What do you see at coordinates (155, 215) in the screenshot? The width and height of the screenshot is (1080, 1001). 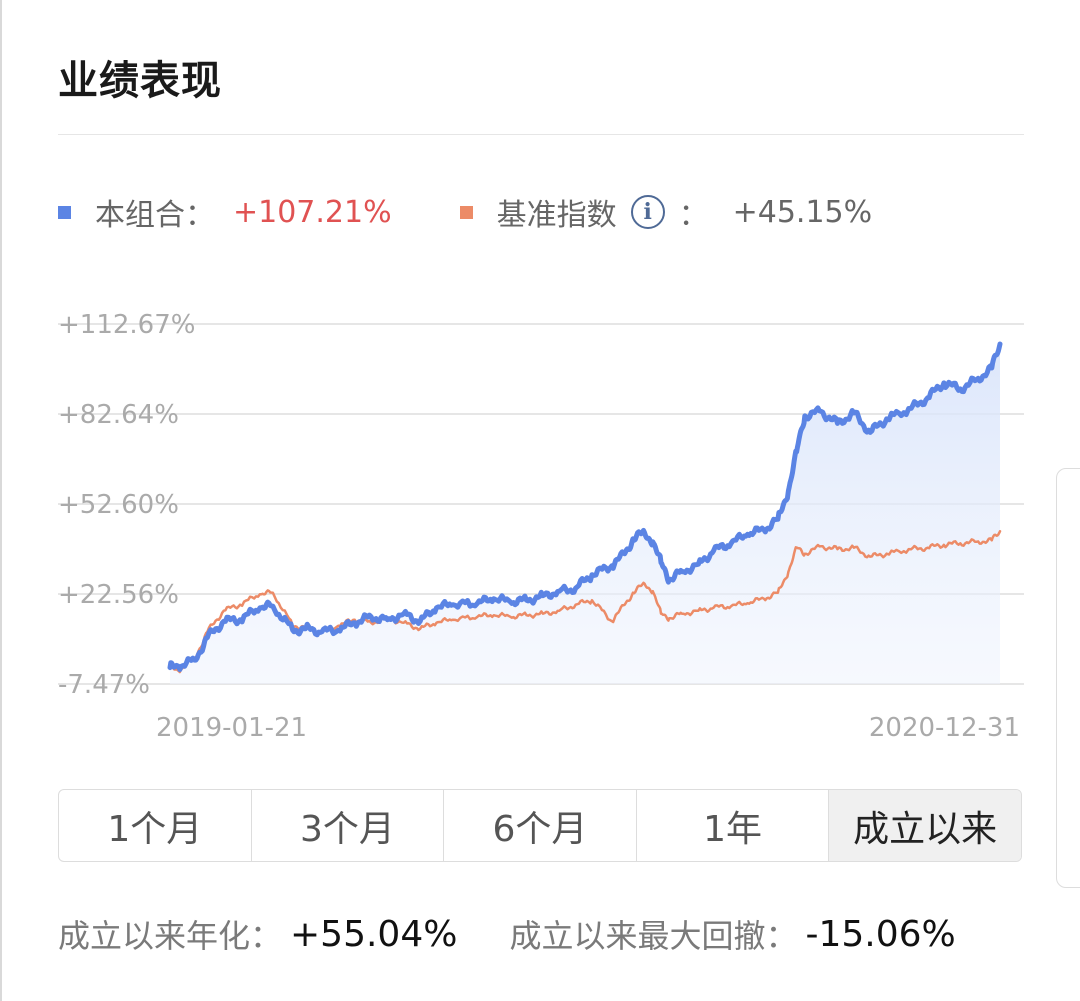 I see `portfolio-label: 本组合：` at bounding box center [155, 215].